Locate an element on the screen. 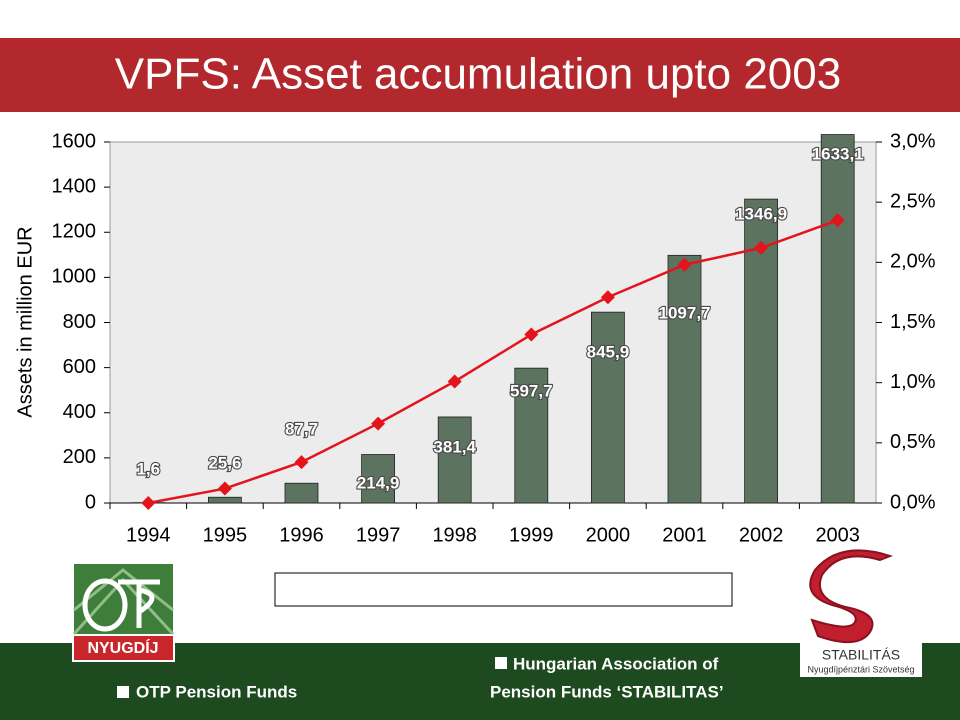 This screenshot has height=720, width=960. y2-tick-label: 2,0% is located at coordinates (913, 262).